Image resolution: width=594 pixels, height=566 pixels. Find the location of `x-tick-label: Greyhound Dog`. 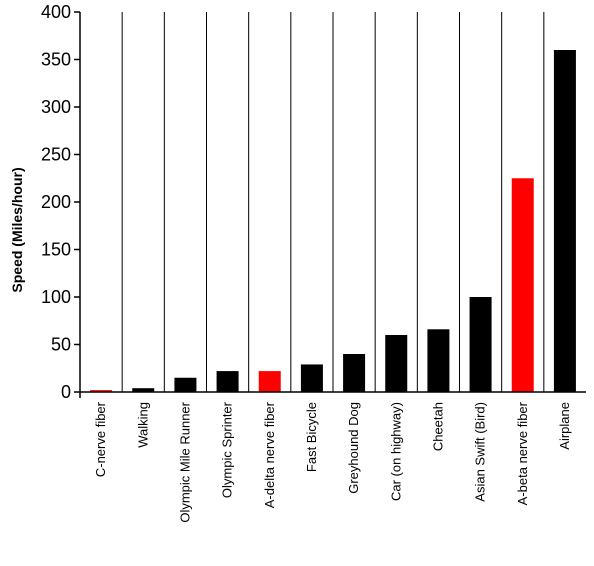

x-tick-label: Greyhound Dog is located at coordinates (353, 448).